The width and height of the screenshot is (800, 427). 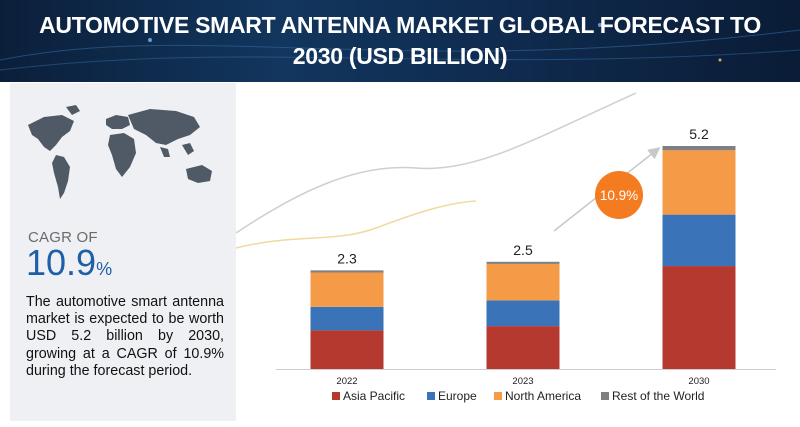 I want to click on bar-2030-rest-of-the-world, so click(x=699, y=148).